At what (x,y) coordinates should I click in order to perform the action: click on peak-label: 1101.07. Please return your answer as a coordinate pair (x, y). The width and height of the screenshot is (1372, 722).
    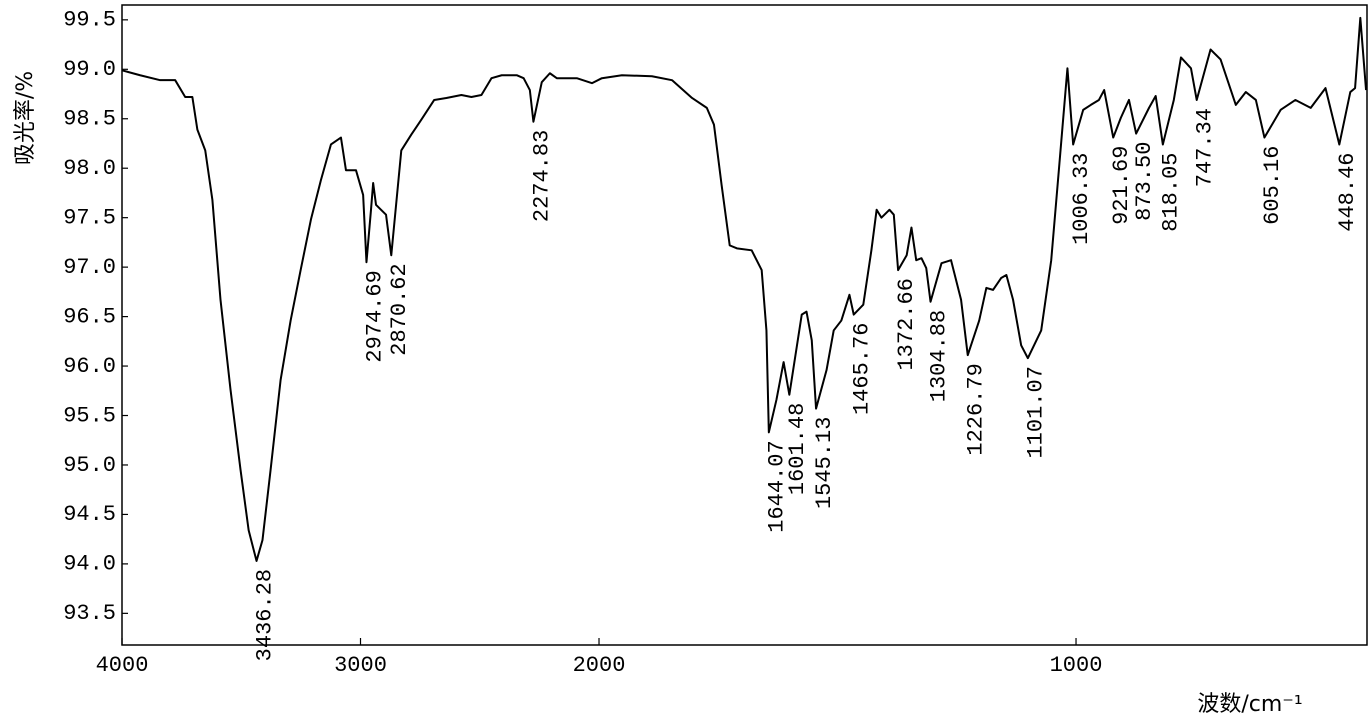
    Looking at the image, I should click on (1036, 412).